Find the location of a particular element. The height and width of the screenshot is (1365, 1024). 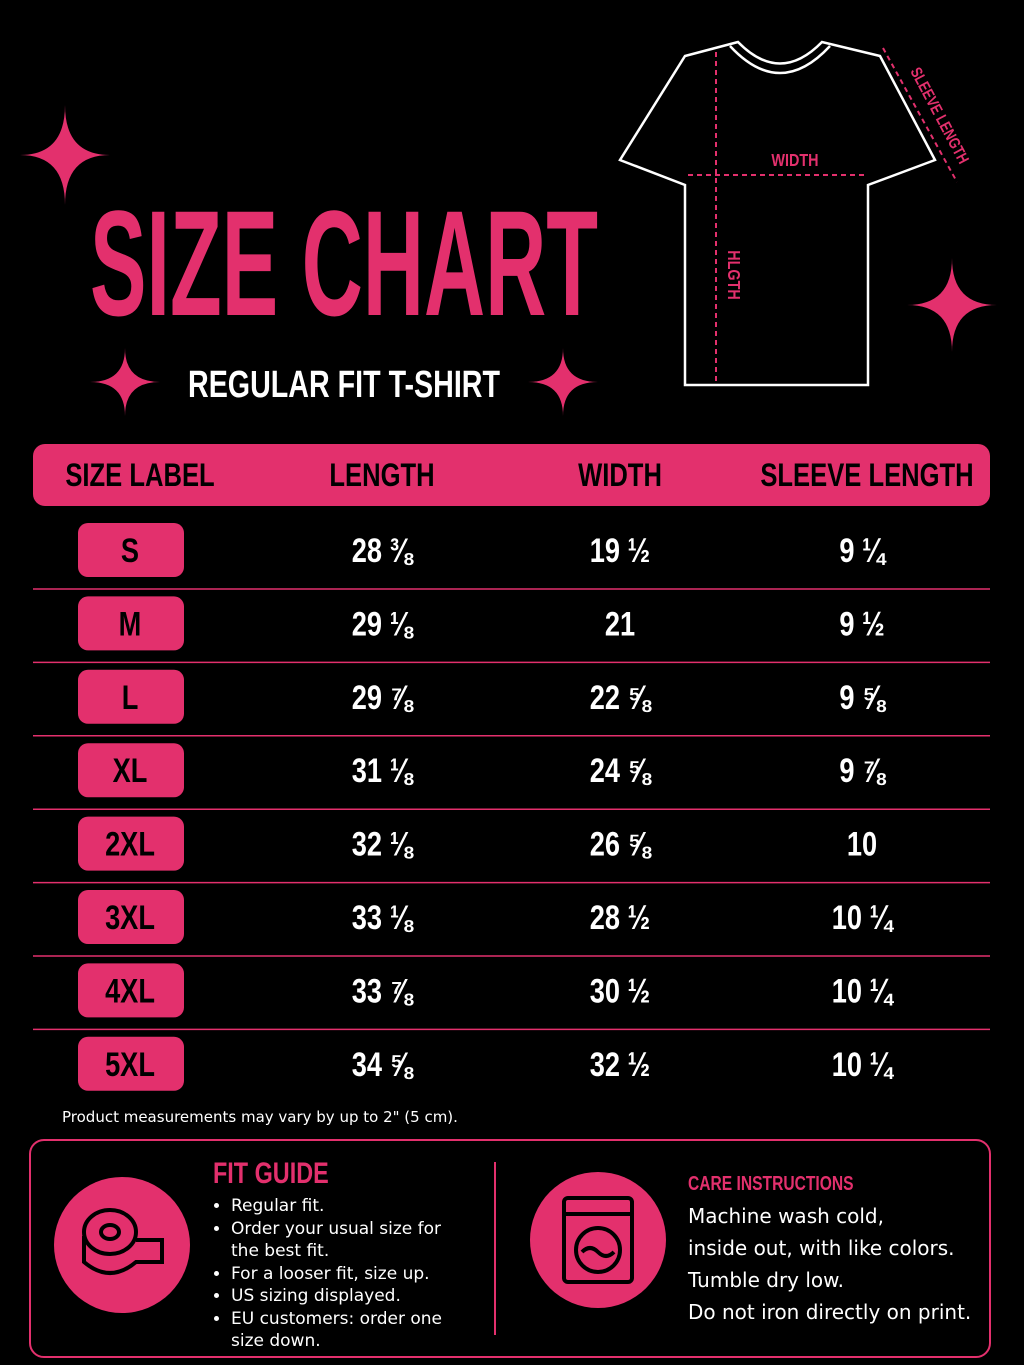

measure-cell: 10 is located at coordinates (862, 844).